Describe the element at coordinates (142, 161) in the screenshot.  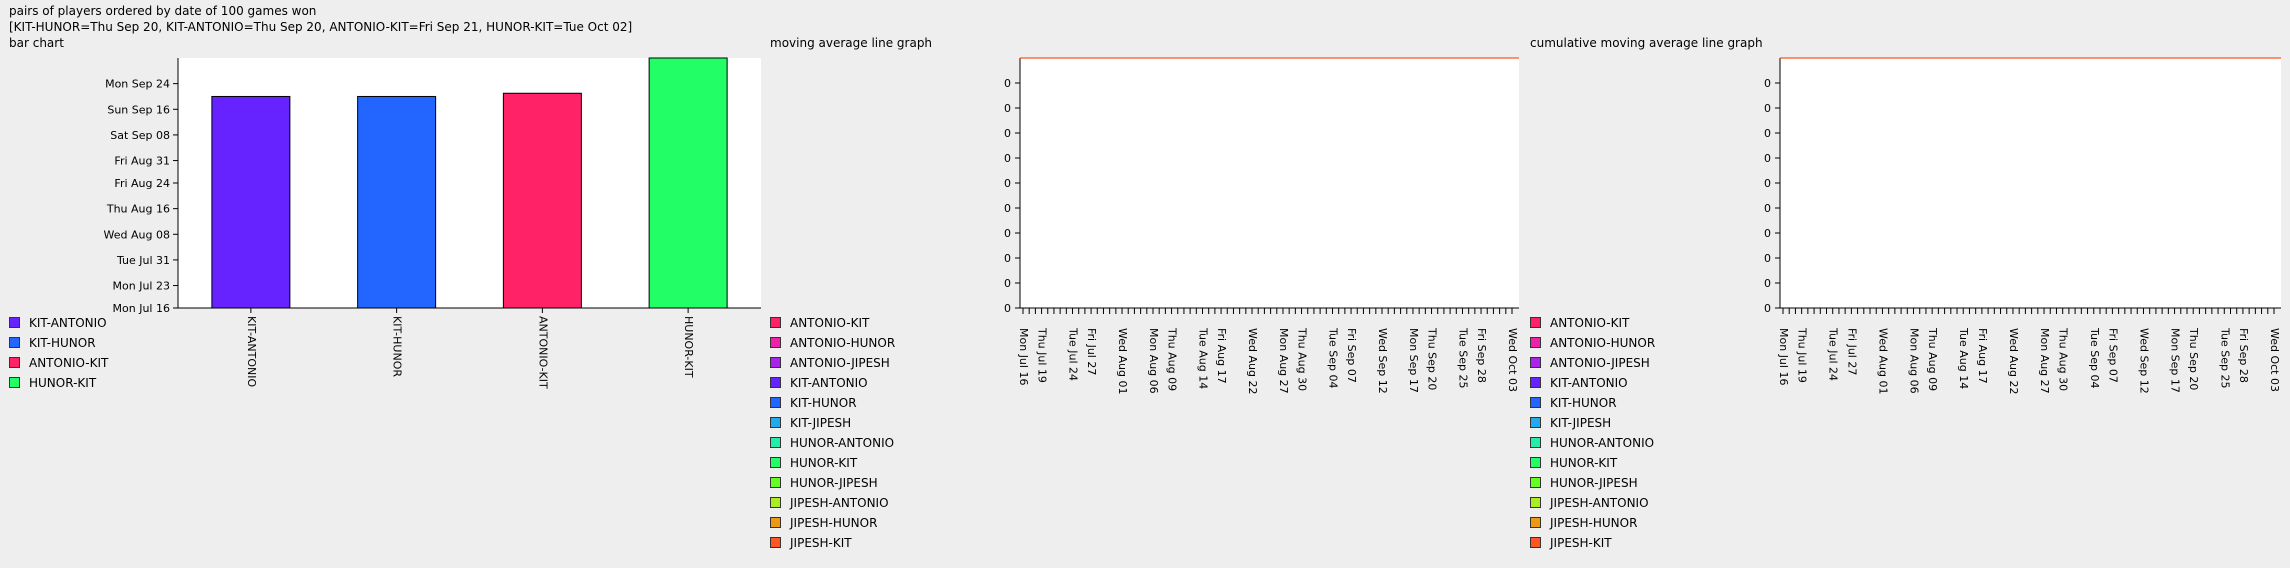
I see `bar-y-tick-label: Fri Aug 31` at that location.